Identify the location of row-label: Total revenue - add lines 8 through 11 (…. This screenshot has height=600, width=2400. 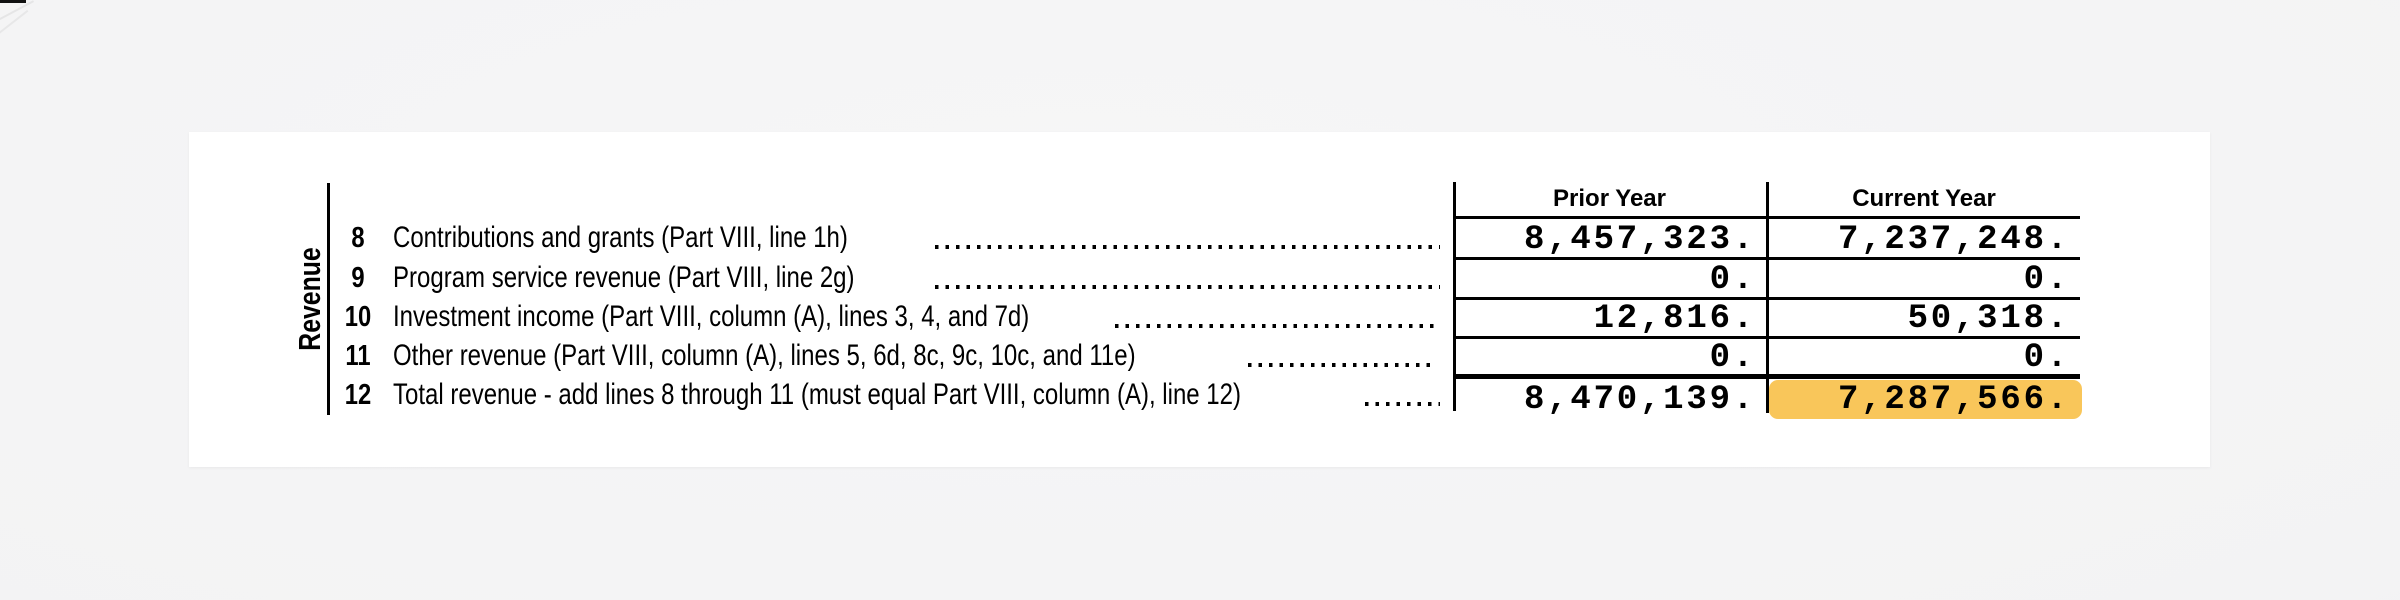
(817, 394).